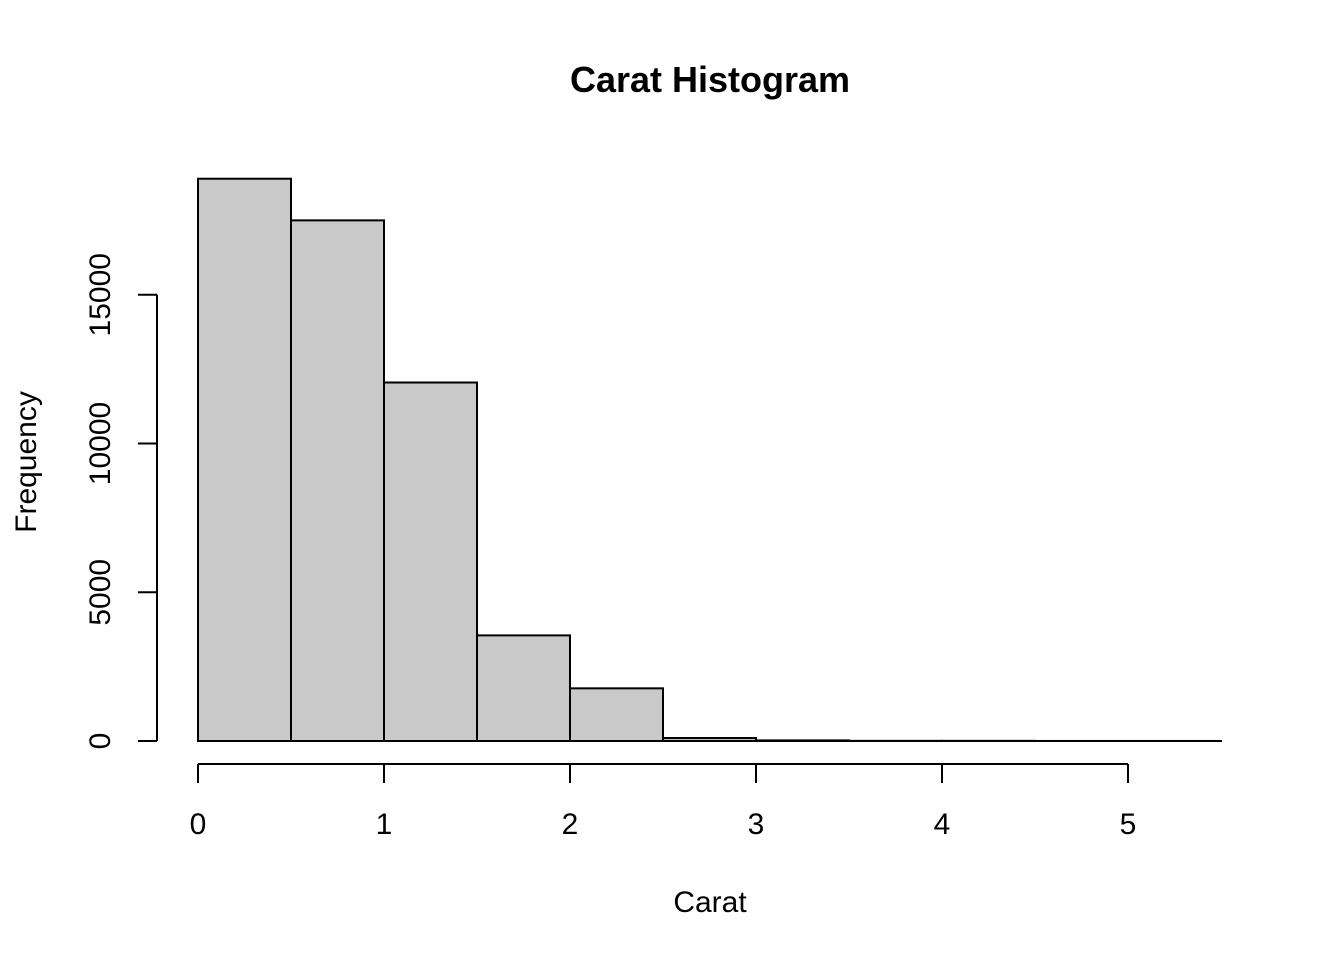 The image size is (1344, 960). I want to click on x-axis-label: Carat, so click(710, 902).